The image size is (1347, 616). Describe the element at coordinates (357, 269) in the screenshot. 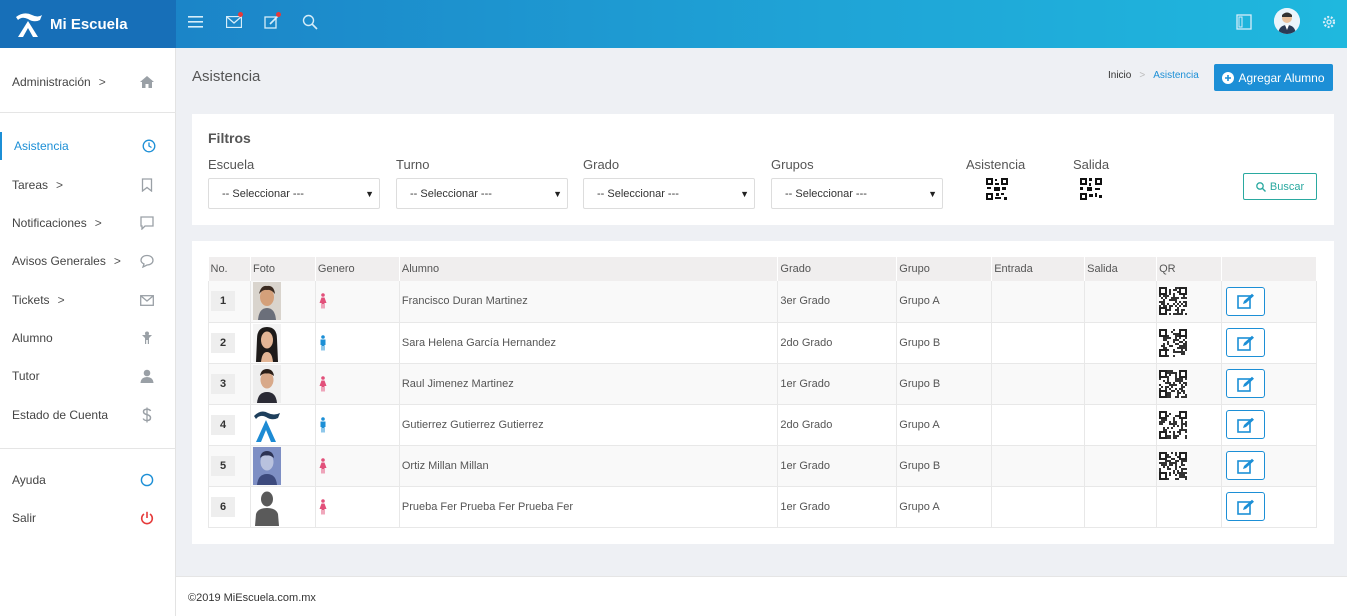

I see `column-header: Genero` at that location.